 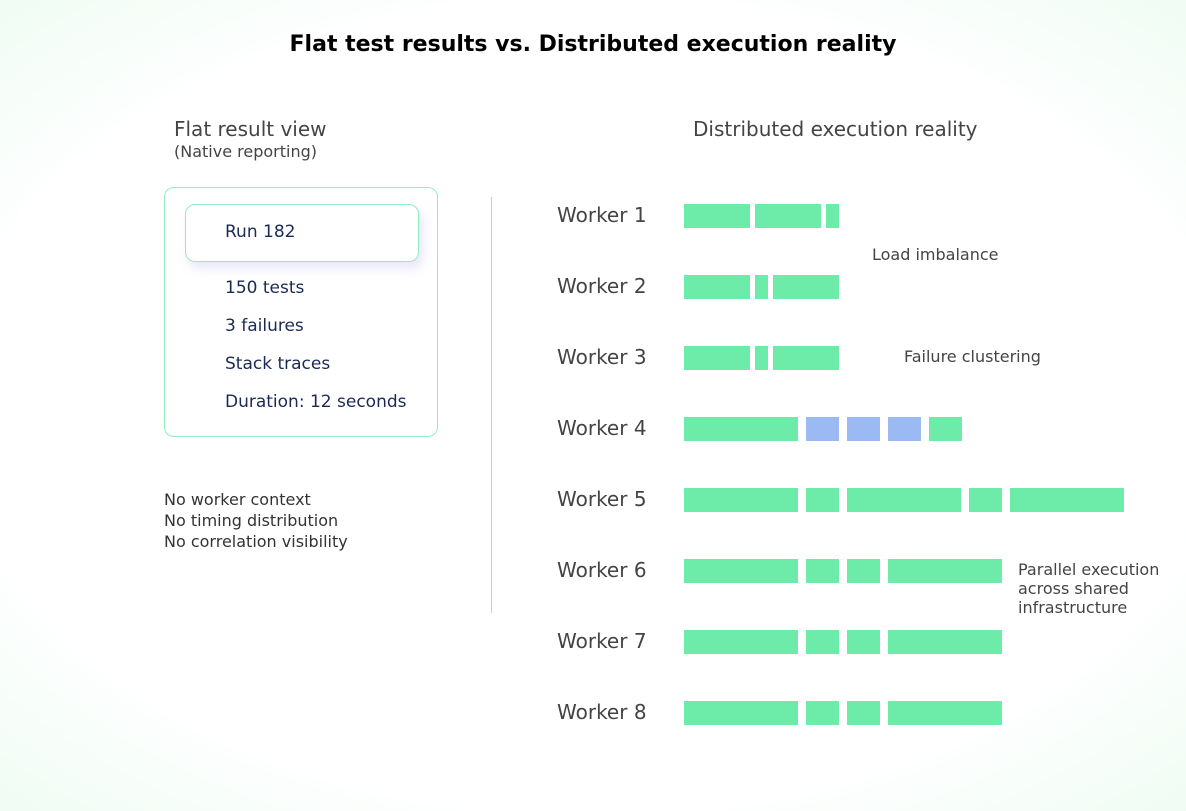 What do you see at coordinates (264, 326) in the screenshot?
I see `result-failures: 3 failures` at bounding box center [264, 326].